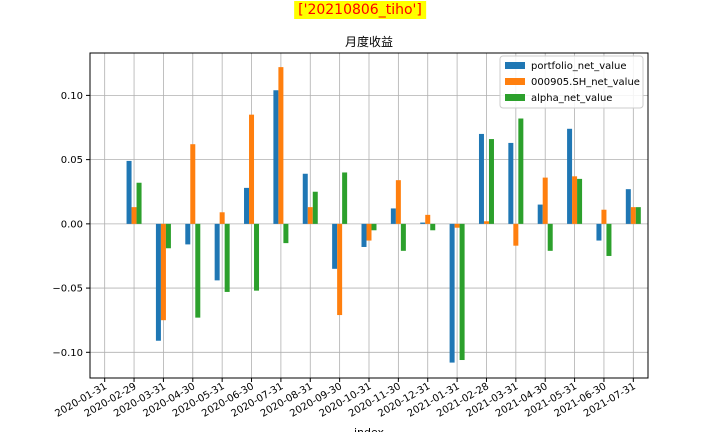  I want to click on y-tick-label: 0.00, so click(72, 224).